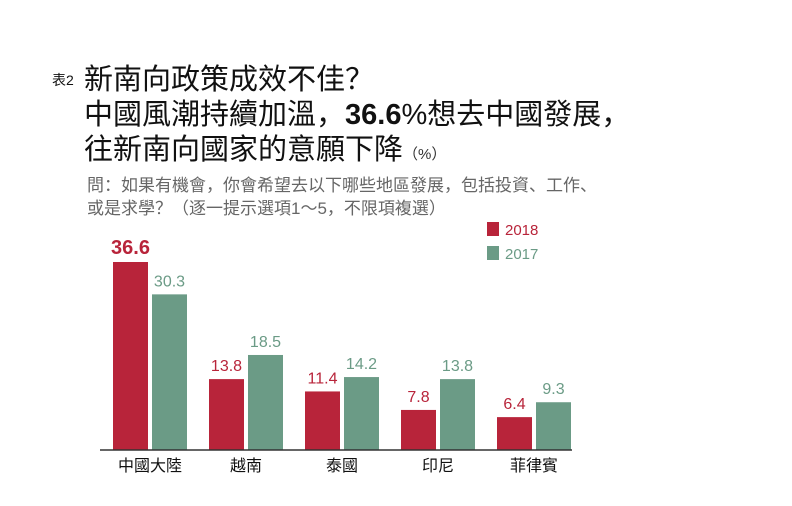  I want to click on legend-label-2018: 2018, so click(521, 230).